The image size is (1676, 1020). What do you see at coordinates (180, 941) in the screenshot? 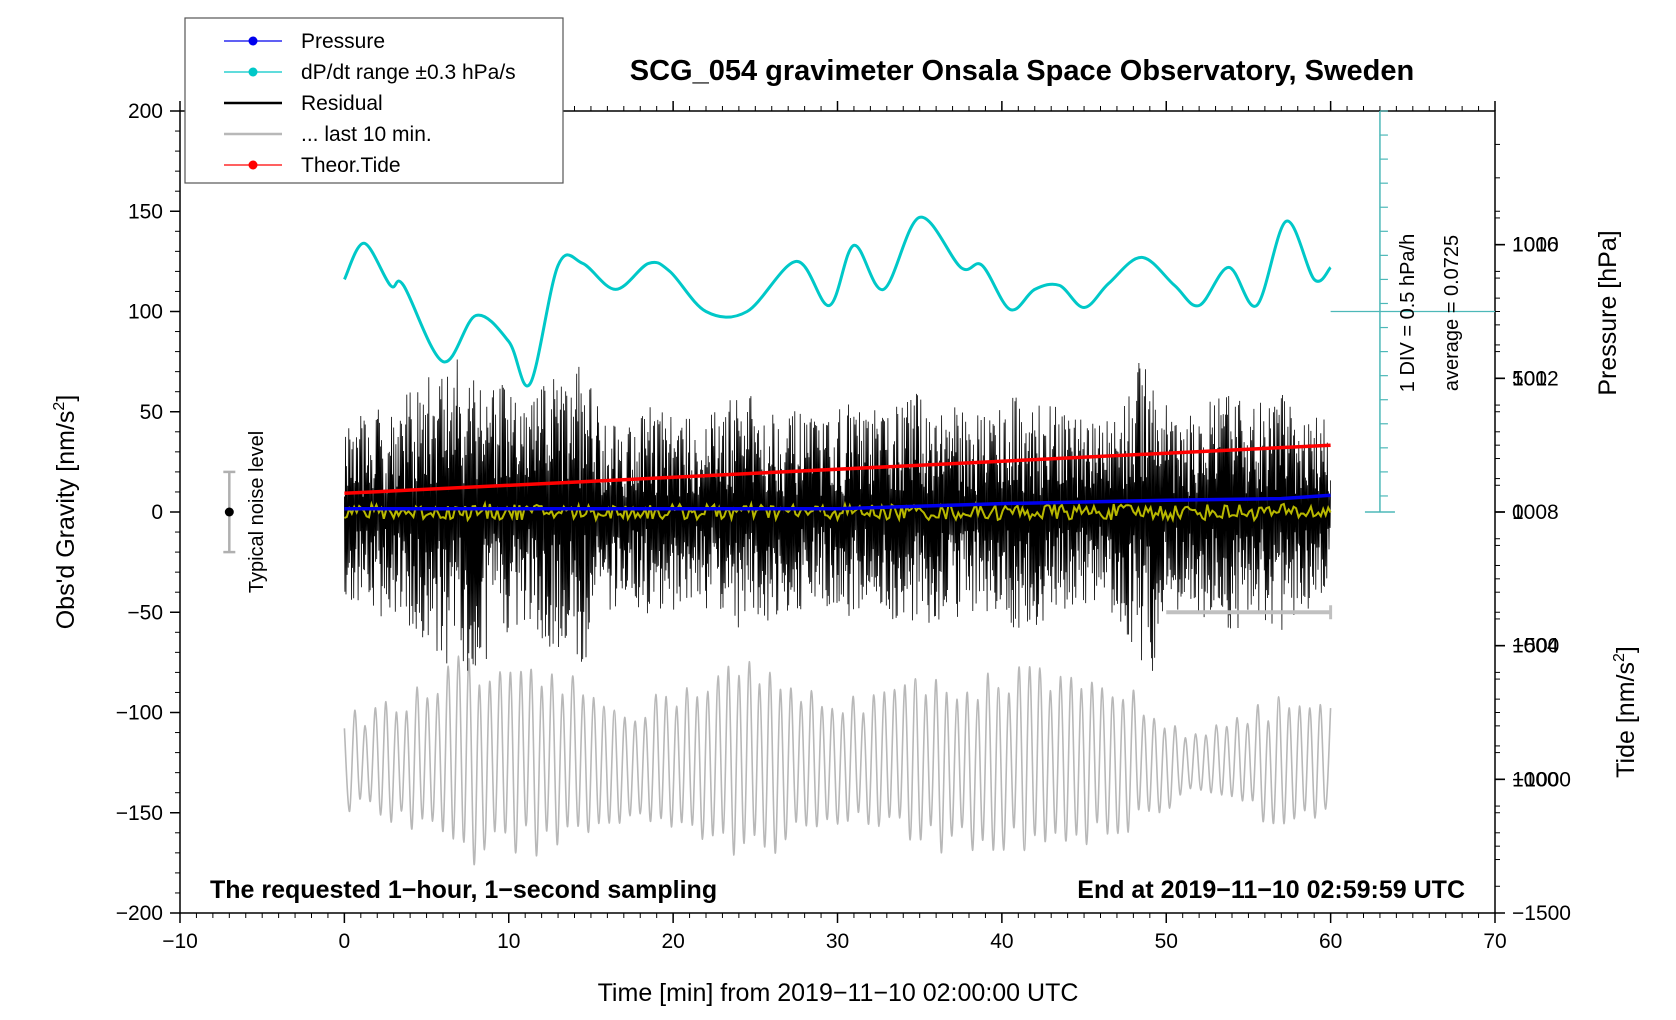
I see `x-tick-label: −10` at bounding box center [180, 941].